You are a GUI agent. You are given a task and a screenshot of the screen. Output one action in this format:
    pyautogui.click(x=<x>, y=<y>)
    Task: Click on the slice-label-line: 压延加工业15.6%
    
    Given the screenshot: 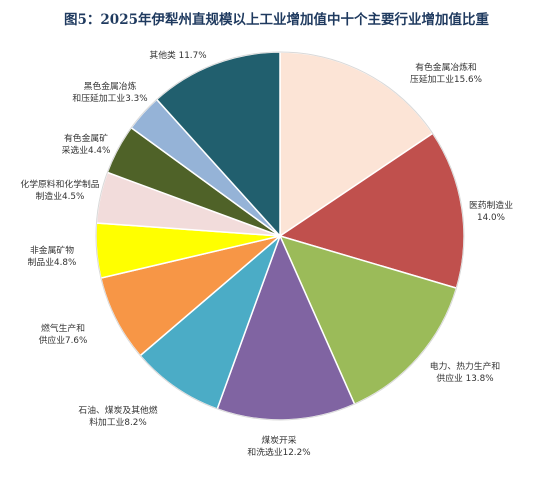 What is the action you would take?
    pyautogui.click(x=446, y=79)
    